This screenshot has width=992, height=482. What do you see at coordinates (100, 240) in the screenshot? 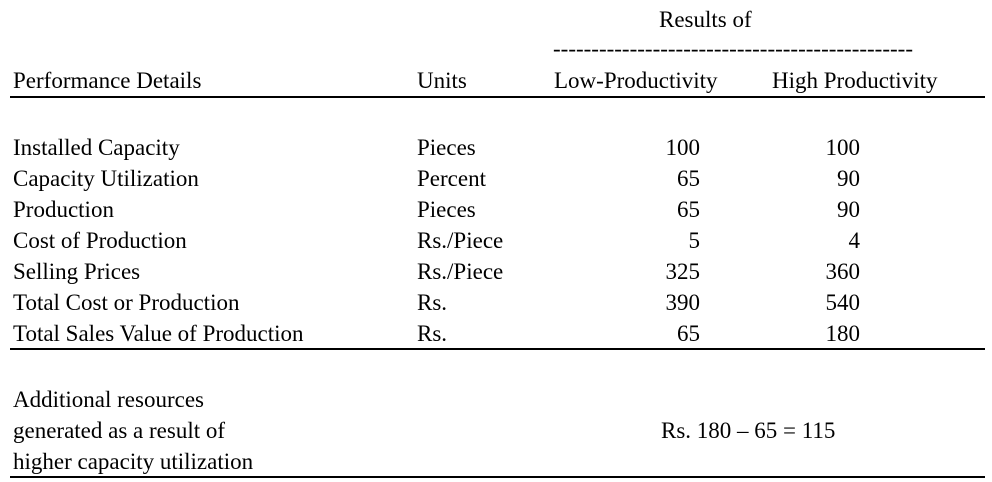
I see `row-label: Cost of Production` at bounding box center [100, 240].